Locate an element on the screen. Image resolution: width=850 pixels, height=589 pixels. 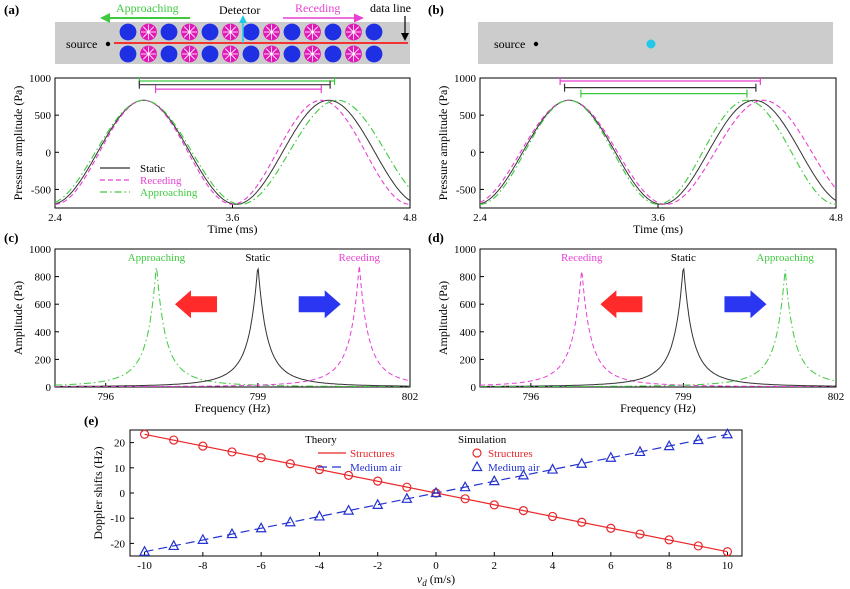
x-axis-label-sub: d is located at coordinates (424, 583).